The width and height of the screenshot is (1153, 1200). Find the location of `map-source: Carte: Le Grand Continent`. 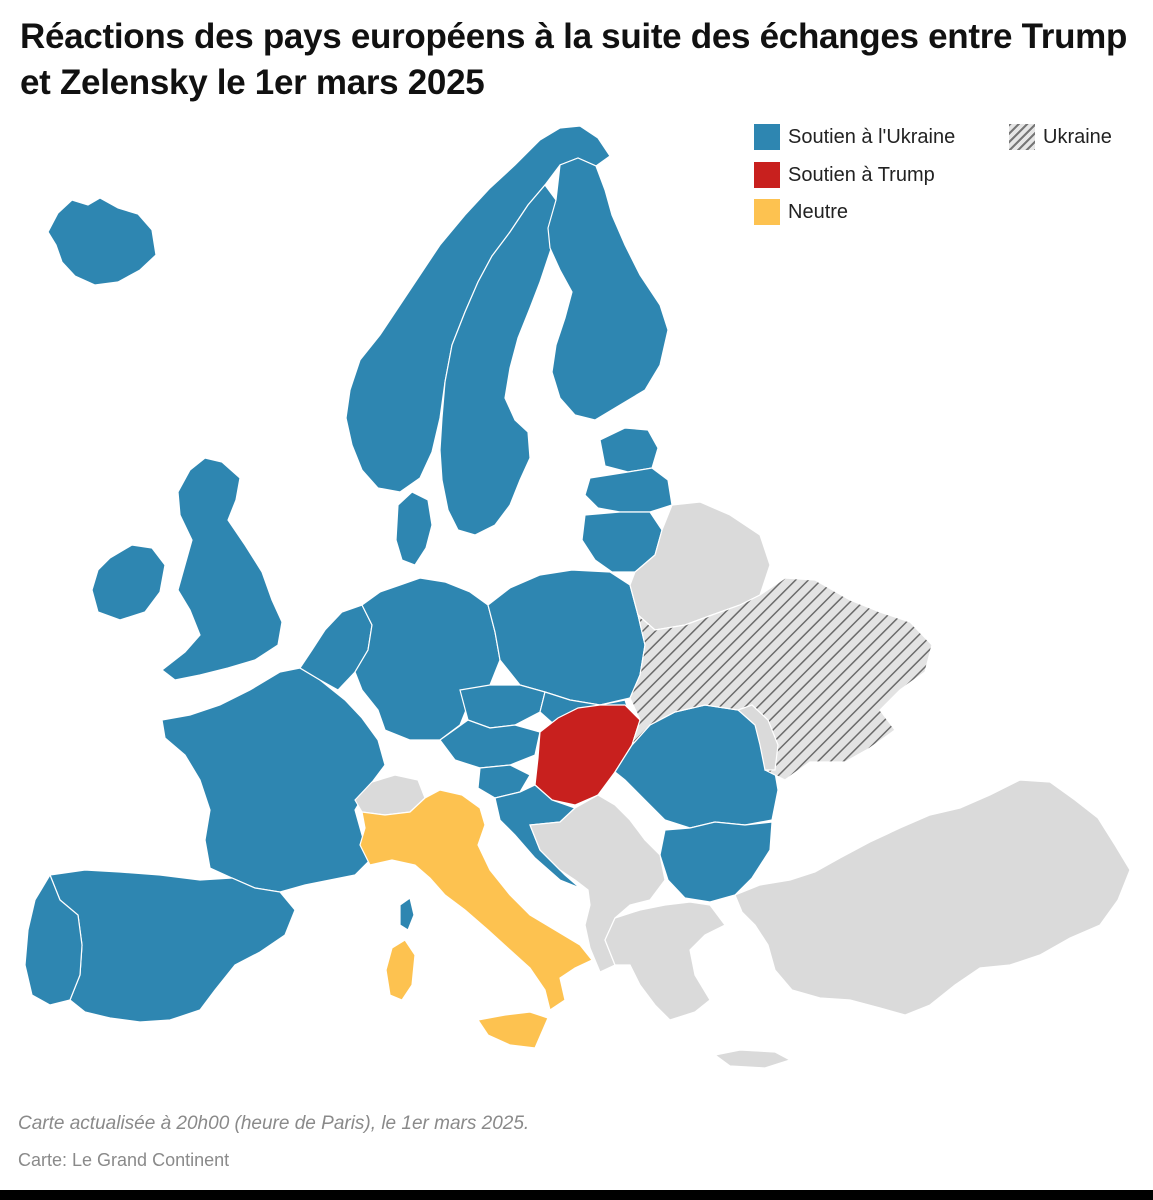

map-source: Carte: Le Grand Continent is located at coordinates (124, 1160).